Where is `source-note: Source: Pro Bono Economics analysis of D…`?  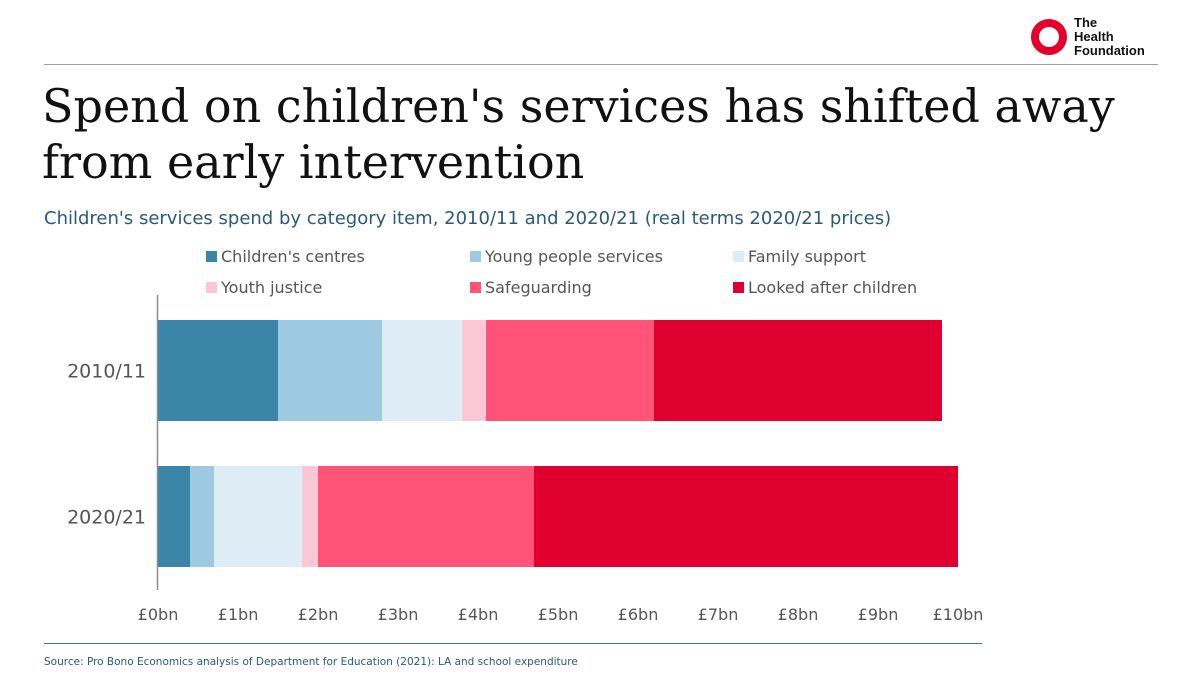
source-note: Source: Pro Bono Economics analysis of D… is located at coordinates (311, 662).